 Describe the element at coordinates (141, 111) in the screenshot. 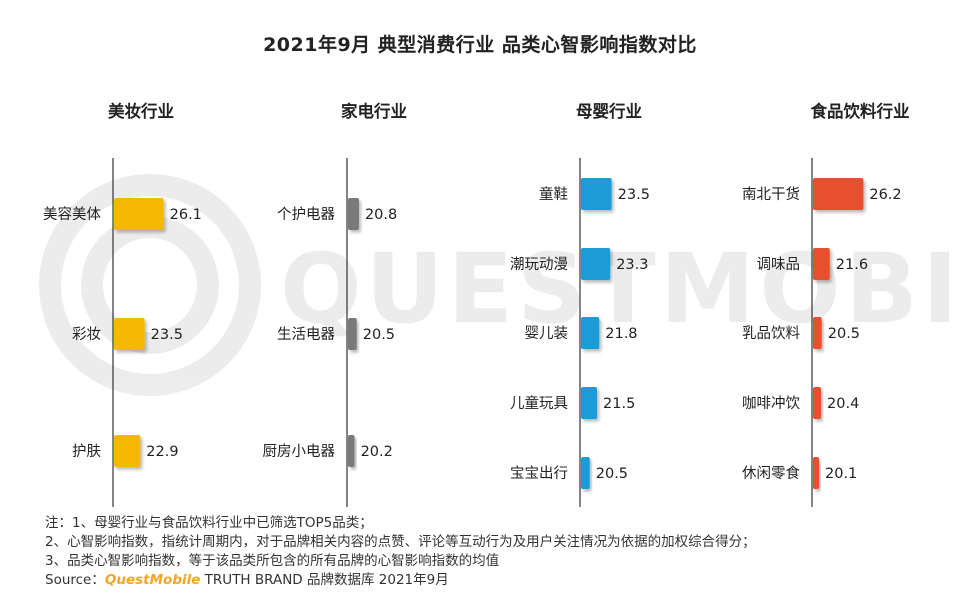

I see `panel-title: 美妆行业` at that location.